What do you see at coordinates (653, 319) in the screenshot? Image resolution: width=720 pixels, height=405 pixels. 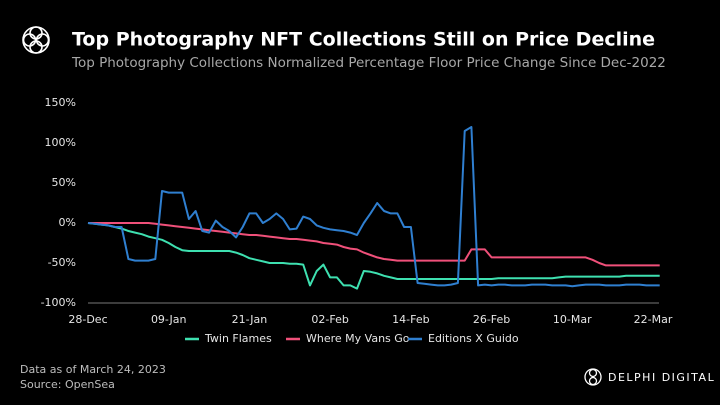 I see `x-tick-label: 22-Mar` at bounding box center [653, 319].